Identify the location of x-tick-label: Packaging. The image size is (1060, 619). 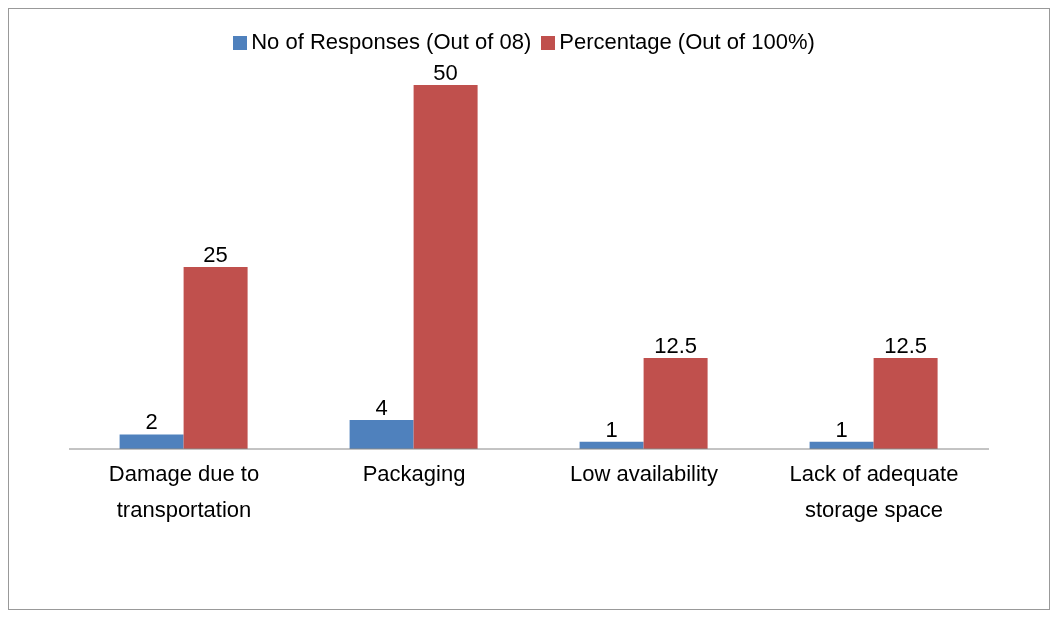
(414, 473).